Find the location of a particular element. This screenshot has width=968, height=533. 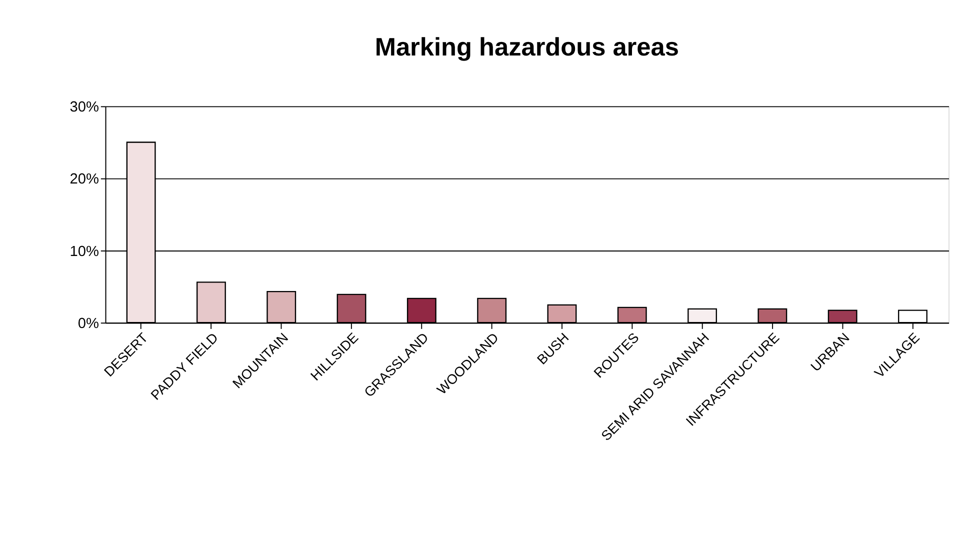

y-tick-label: 20% is located at coordinates (84, 180).